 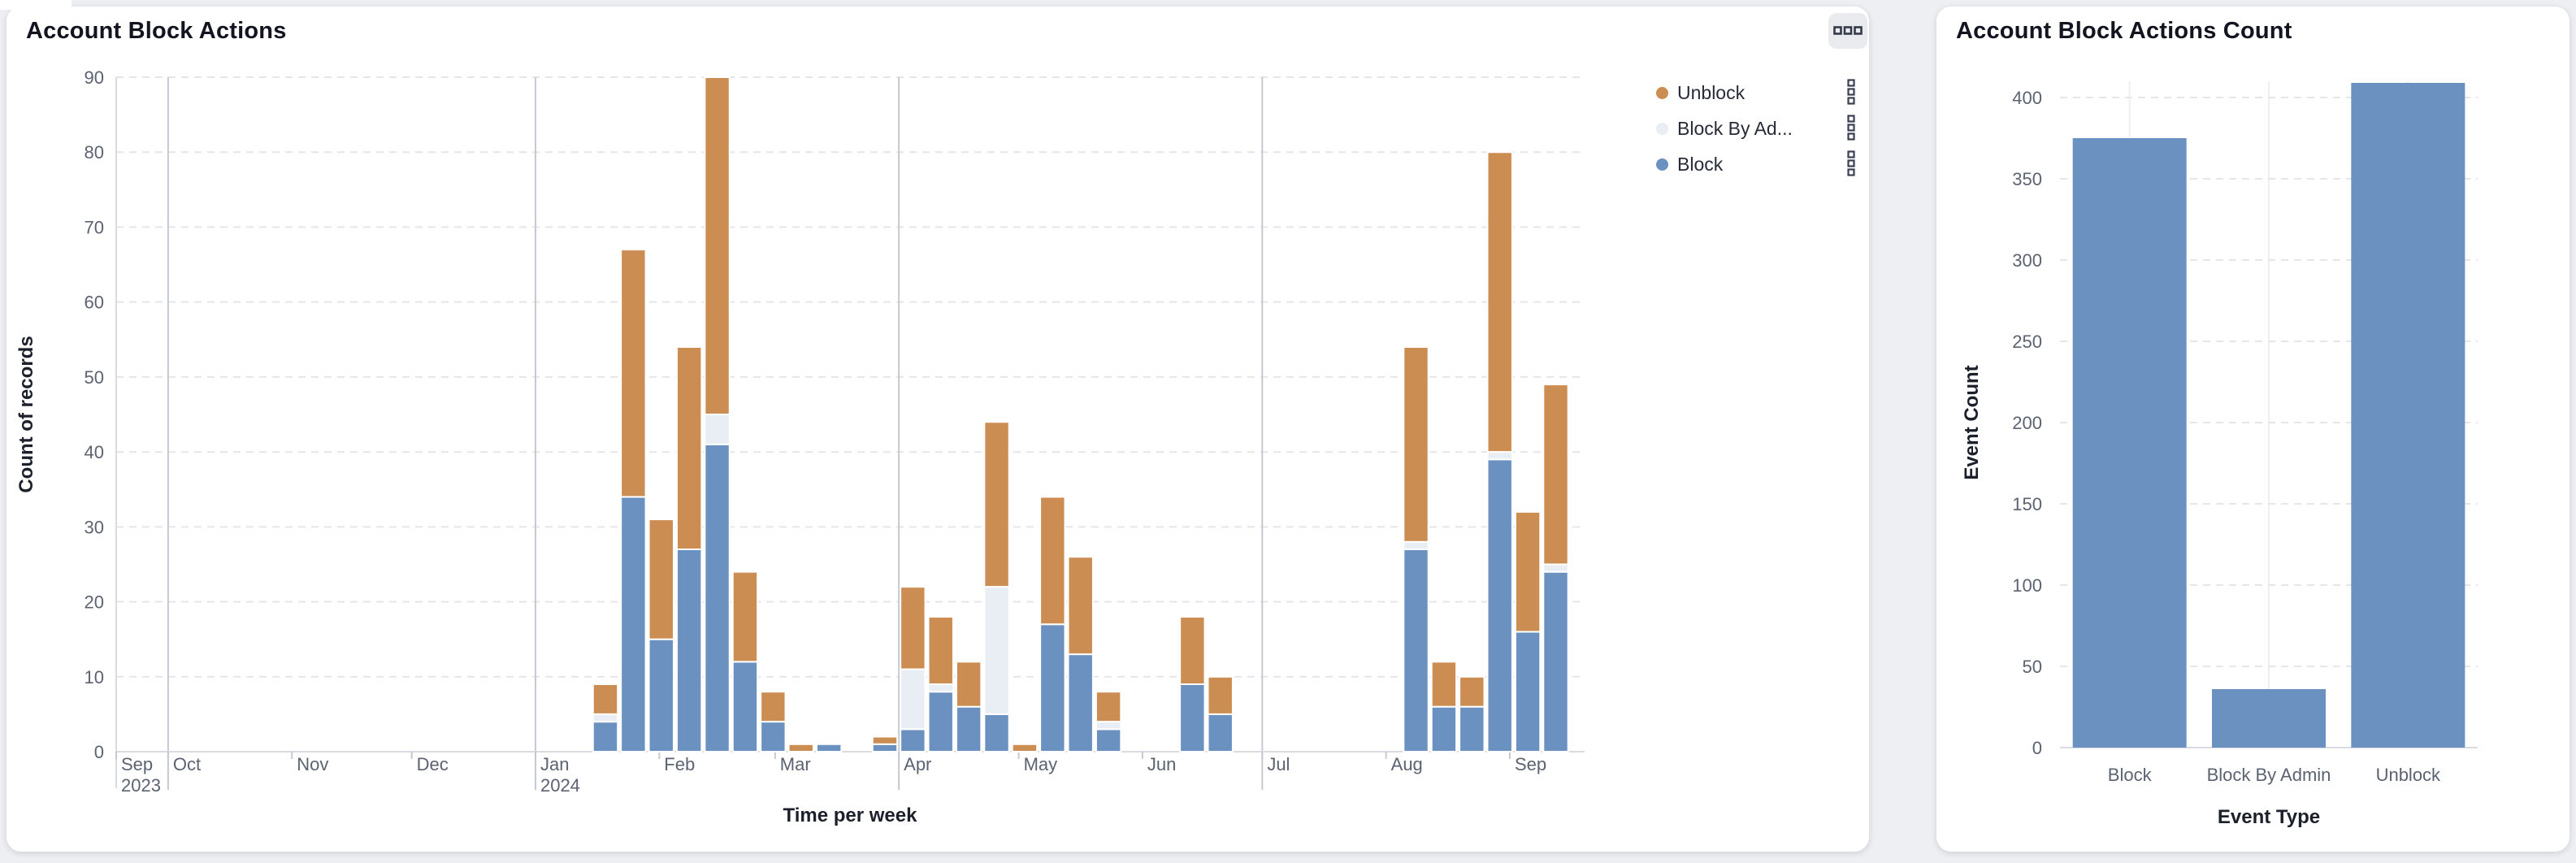 I want to click on legend-item-block: Block, so click(x=1760, y=163).